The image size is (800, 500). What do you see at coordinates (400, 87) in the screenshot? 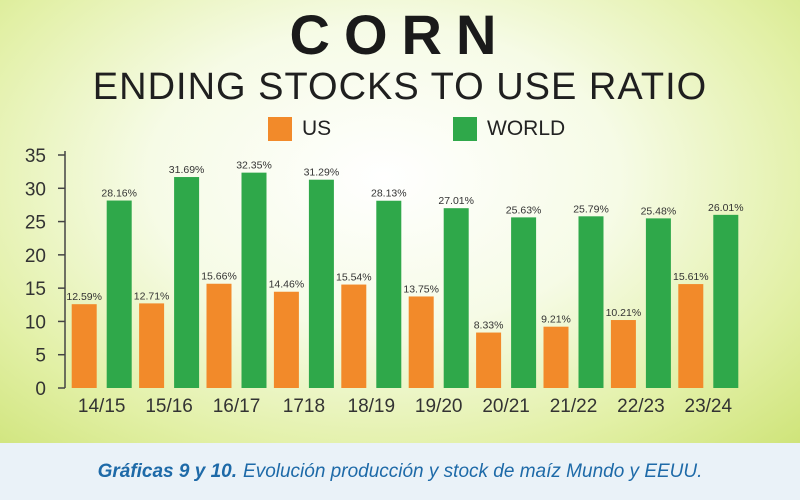
I see `chart-subtitle: ENDING STOCKS TO USE RATIO` at bounding box center [400, 87].